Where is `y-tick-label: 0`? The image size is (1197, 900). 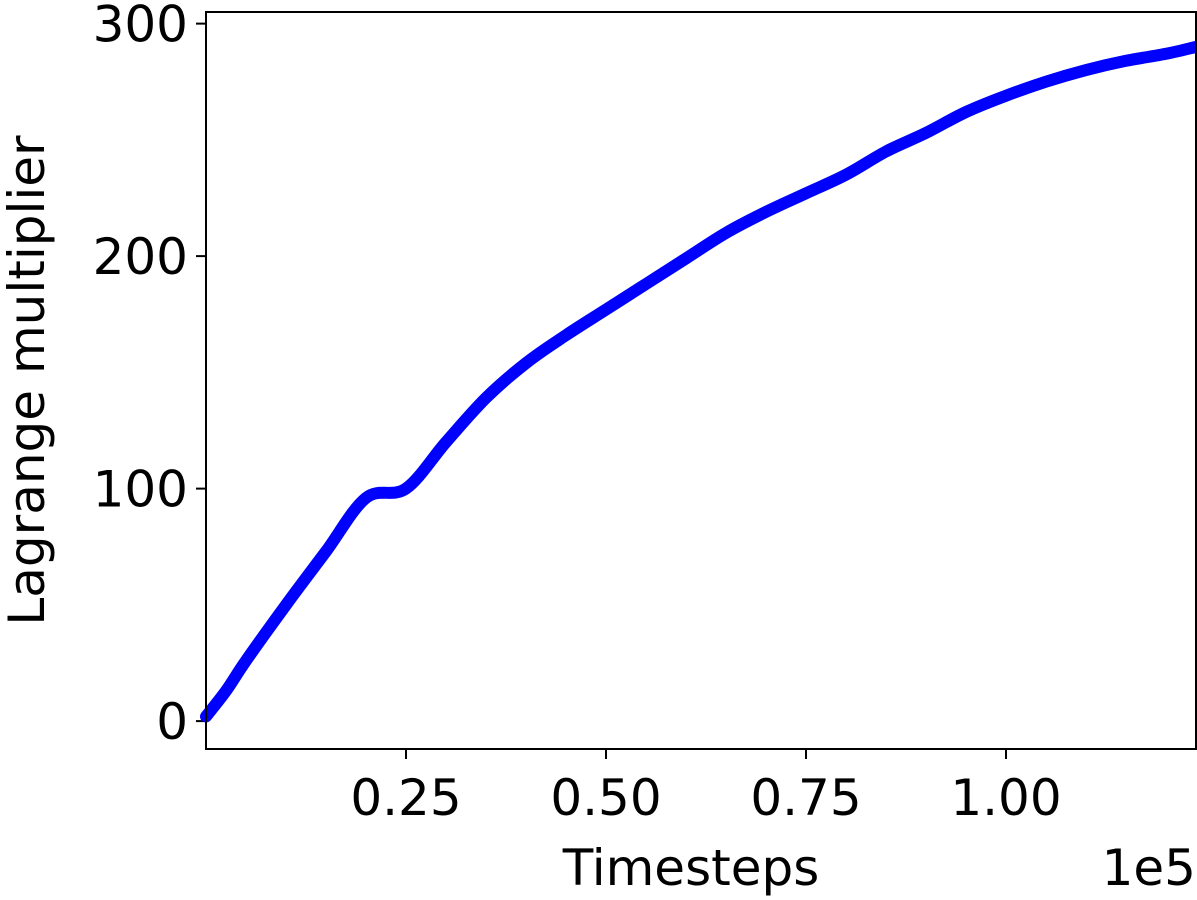
y-tick-label: 0 is located at coordinates (172, 722).